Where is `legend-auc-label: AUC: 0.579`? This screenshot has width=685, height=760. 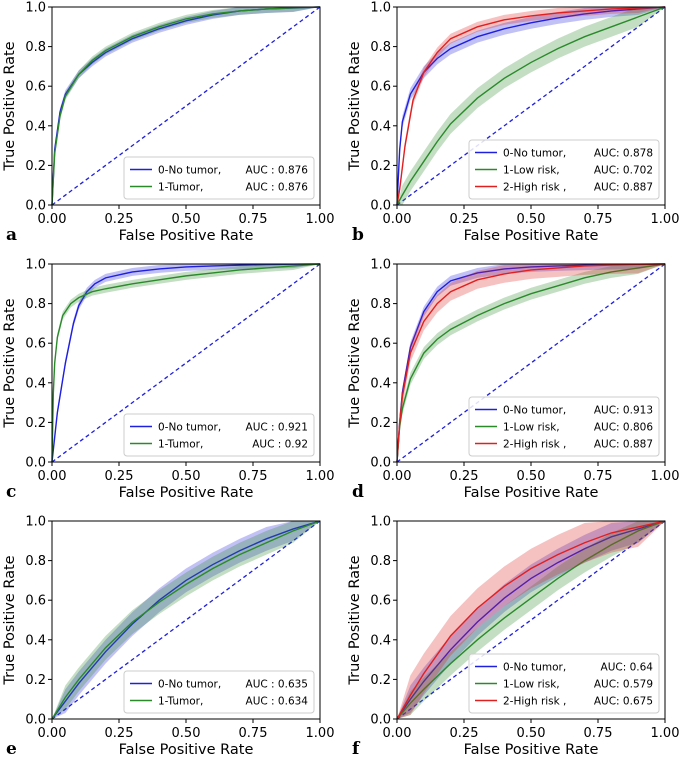 legend-auc-label: AUC: 0.579 is located at coordinates (623, 685).